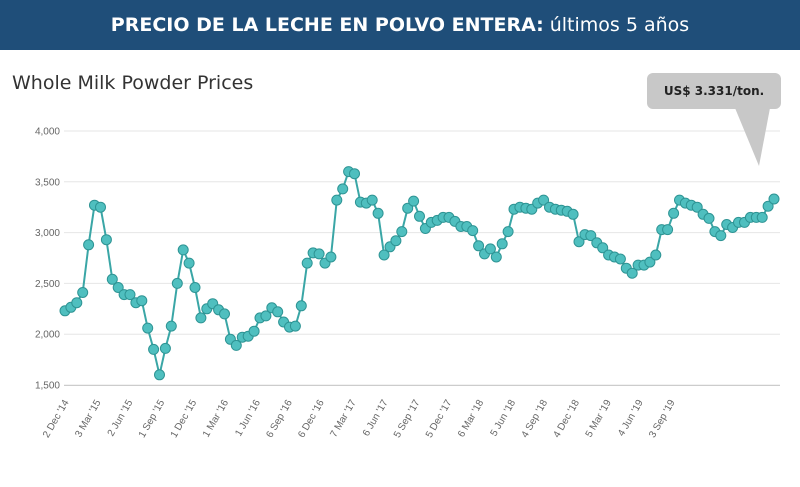 This screenshot has width=800, height=487. Describe the element at coordinates (47, 182) in the screenshot. I see `y-tick-label: 3,500` at that location.